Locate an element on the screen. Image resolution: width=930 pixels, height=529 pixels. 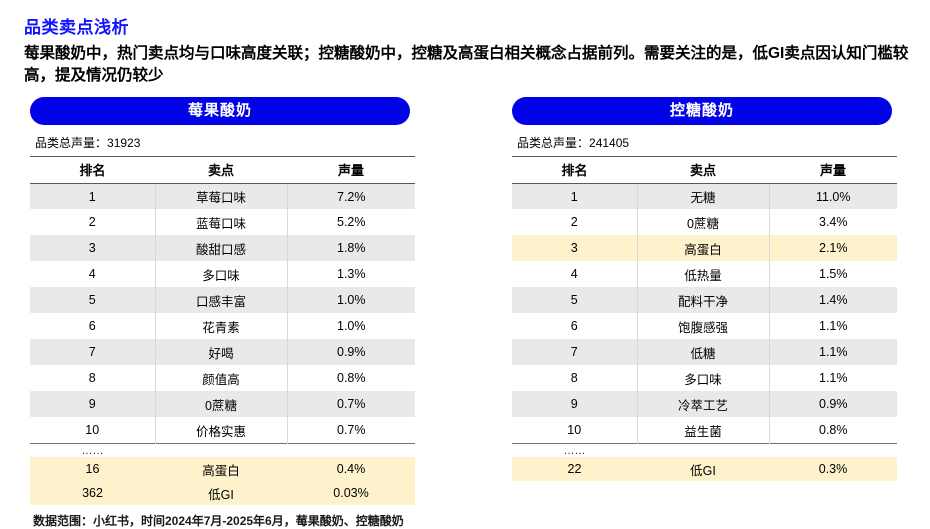
table-row: 9 冷萃工艺 0.9% is located at coordinates (704, 404).